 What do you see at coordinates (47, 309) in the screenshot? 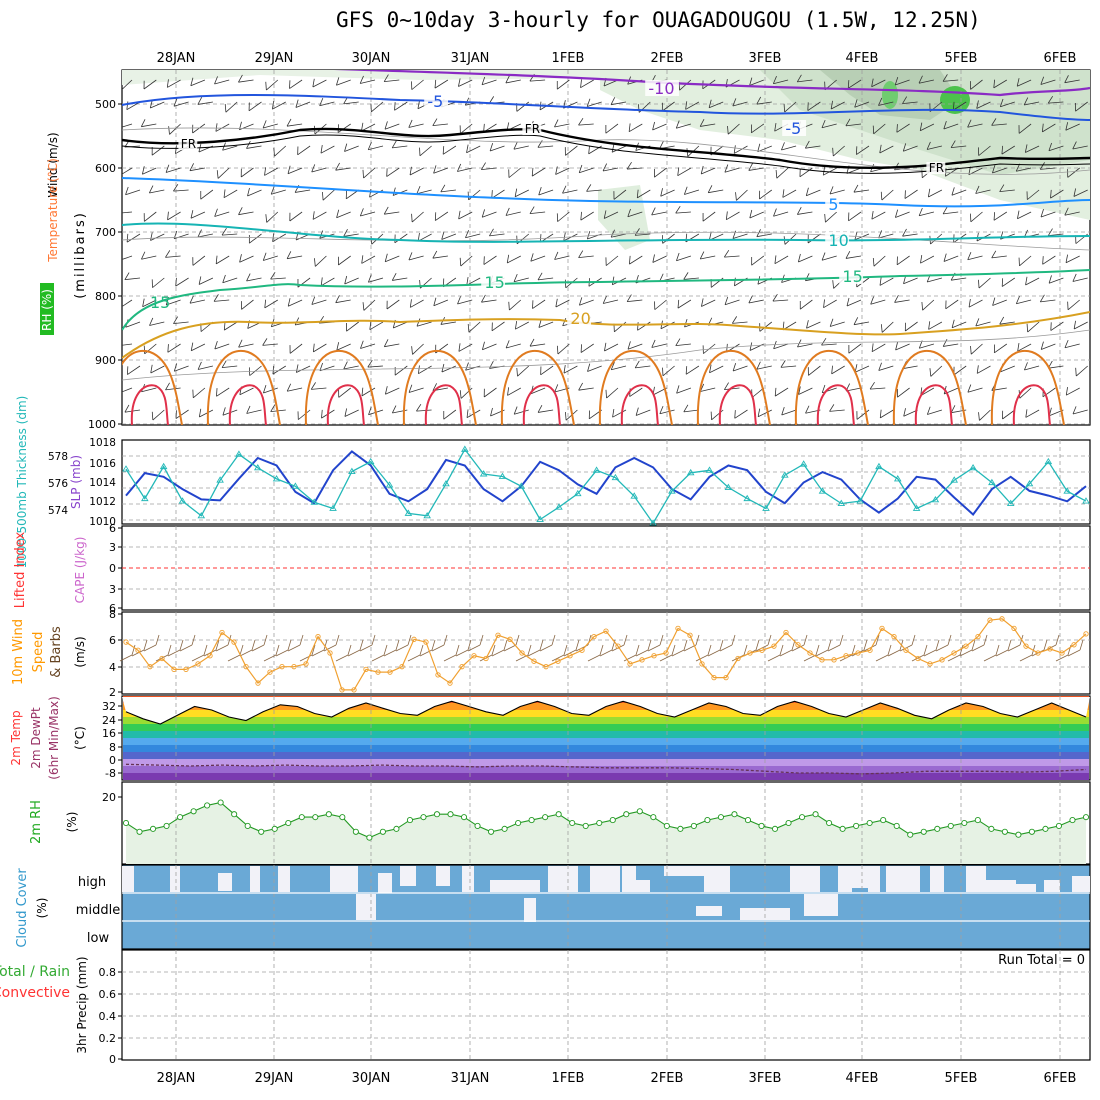
I see `rh-legend-swatch` at bounding box center [47, 309].